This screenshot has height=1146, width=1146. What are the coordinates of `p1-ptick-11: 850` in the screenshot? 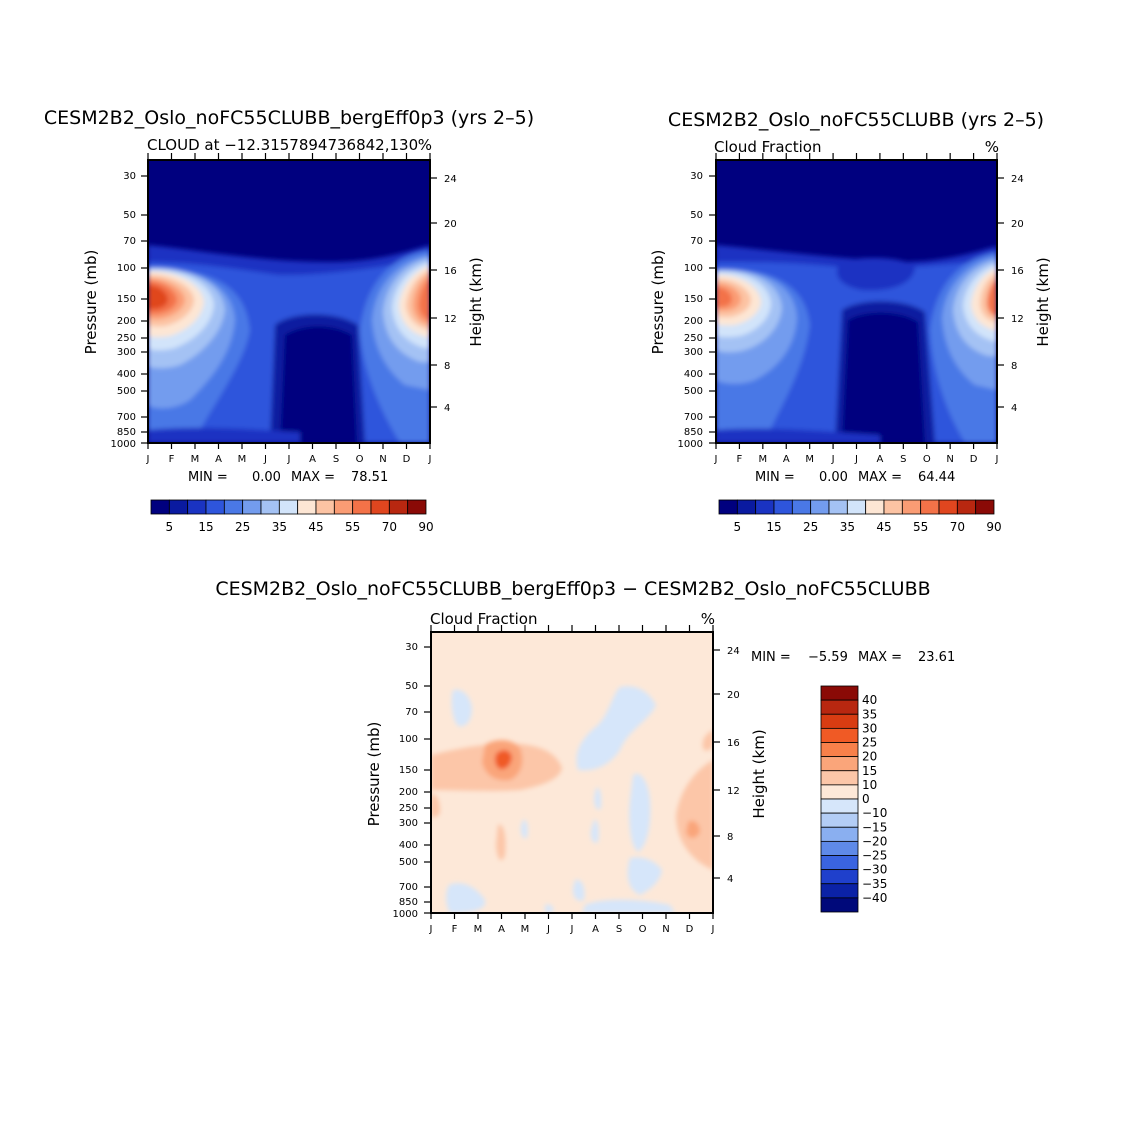 It's located at (126, 432).